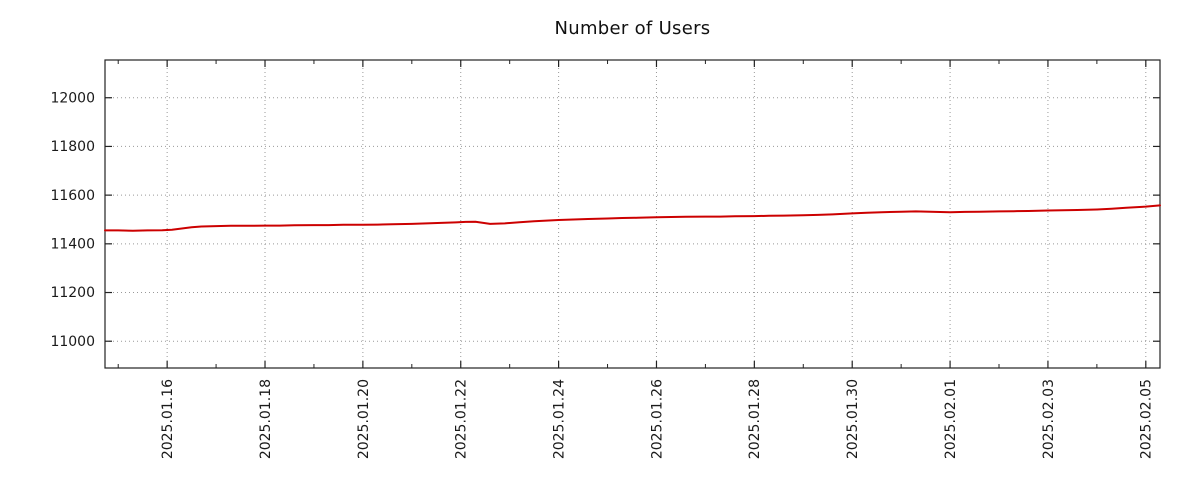 This screenshot has width=1200, height=500. What do you see at coordinates (755, 419) in the screenshot?
I see `x-tick-label: 2025.01.28` at bounding box center [755, 419].